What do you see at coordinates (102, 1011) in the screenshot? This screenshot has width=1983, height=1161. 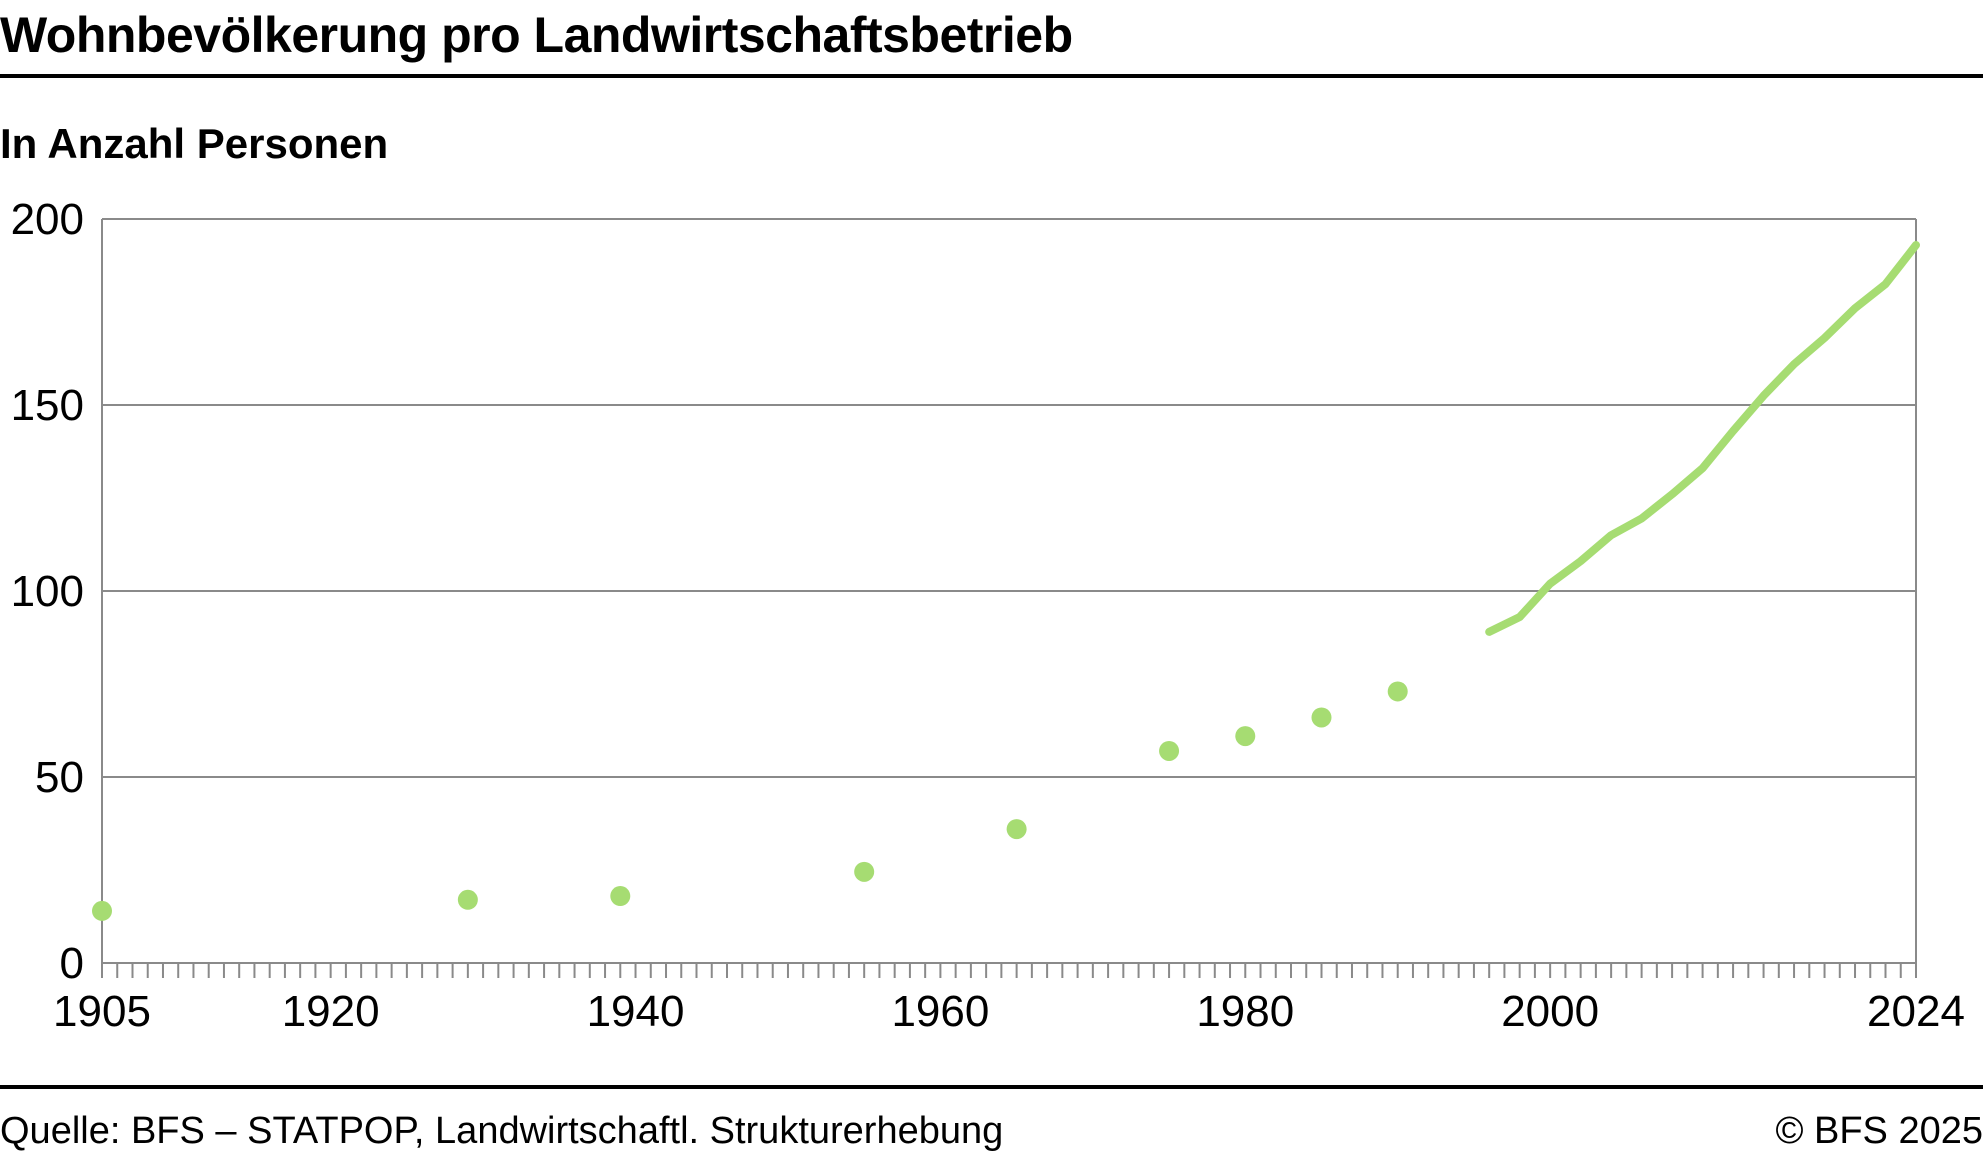 I see `x-tick-label-1905: 1905` at bounding box center [102, 1011].